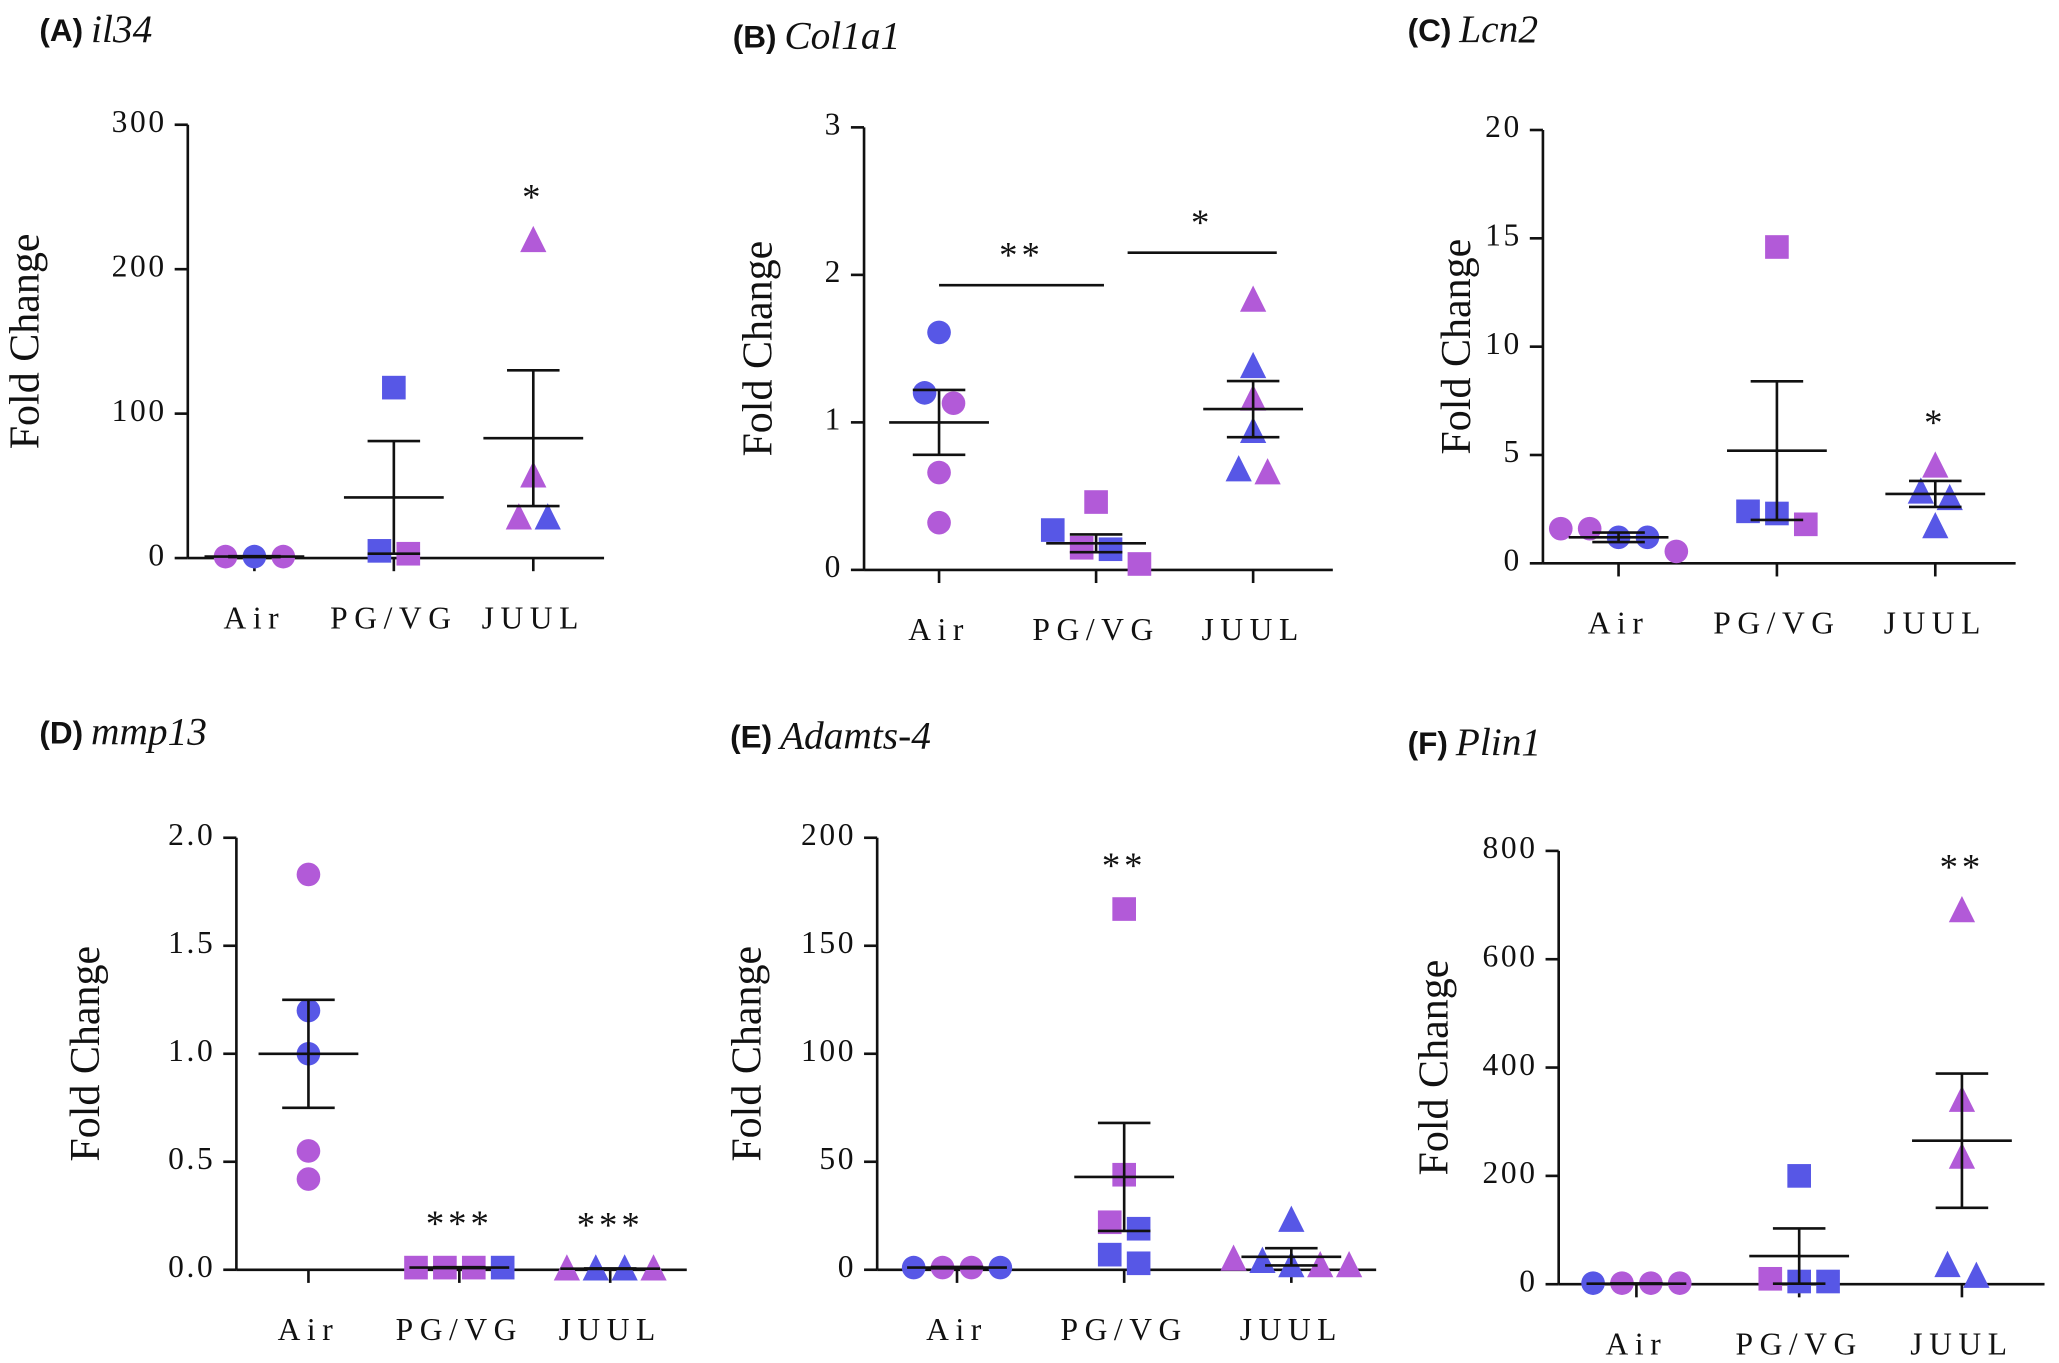  What do you see at coordinates (61, 30) in the screenshot?
I see `panel-label: (A)` at bounding box center [61, 30].